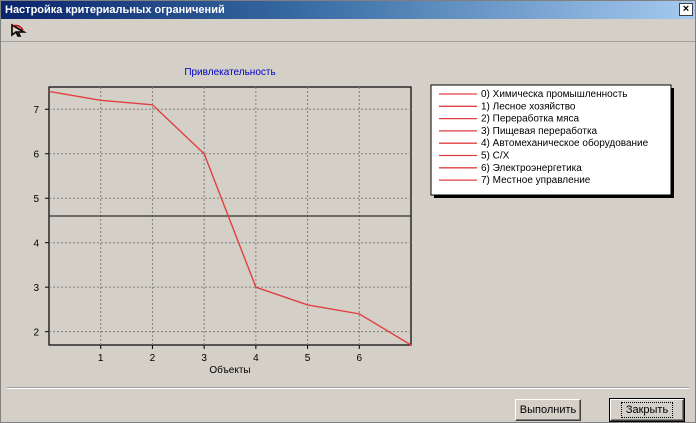  What do you see at coordinates (360, 358) in the screenshot?
I see `x-tick-label: 6` at bounding box center [360, 358].